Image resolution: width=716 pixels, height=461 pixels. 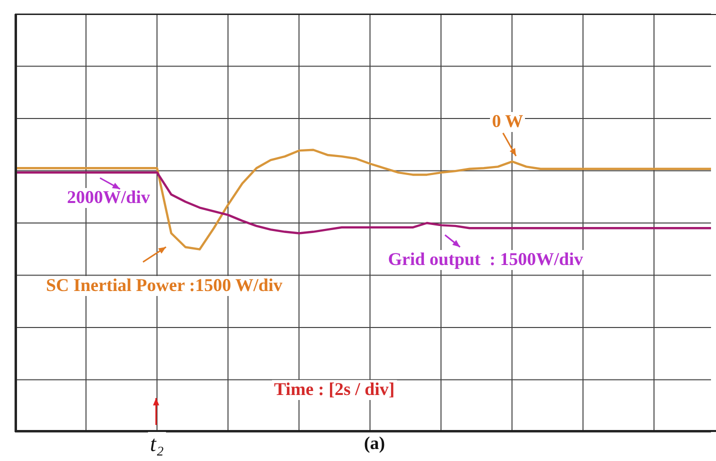 I want to click on annotation: Grid output : 1500W/div, so click(x=486, y=259).